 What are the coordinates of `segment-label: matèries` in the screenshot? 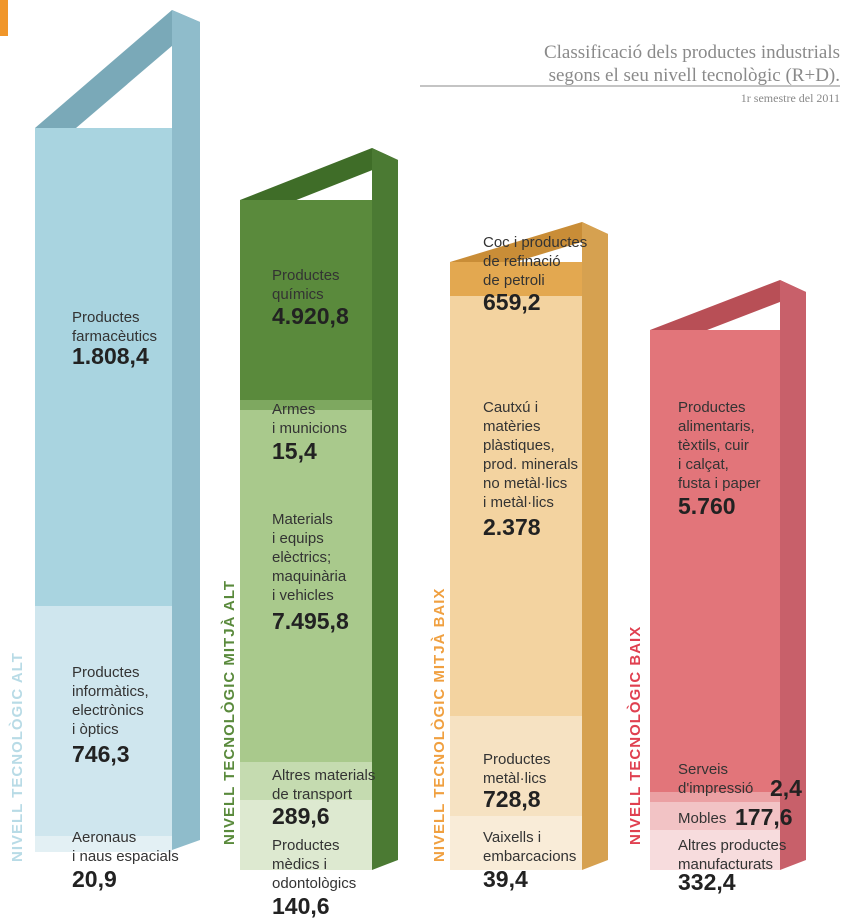 It's located at (512, 426).